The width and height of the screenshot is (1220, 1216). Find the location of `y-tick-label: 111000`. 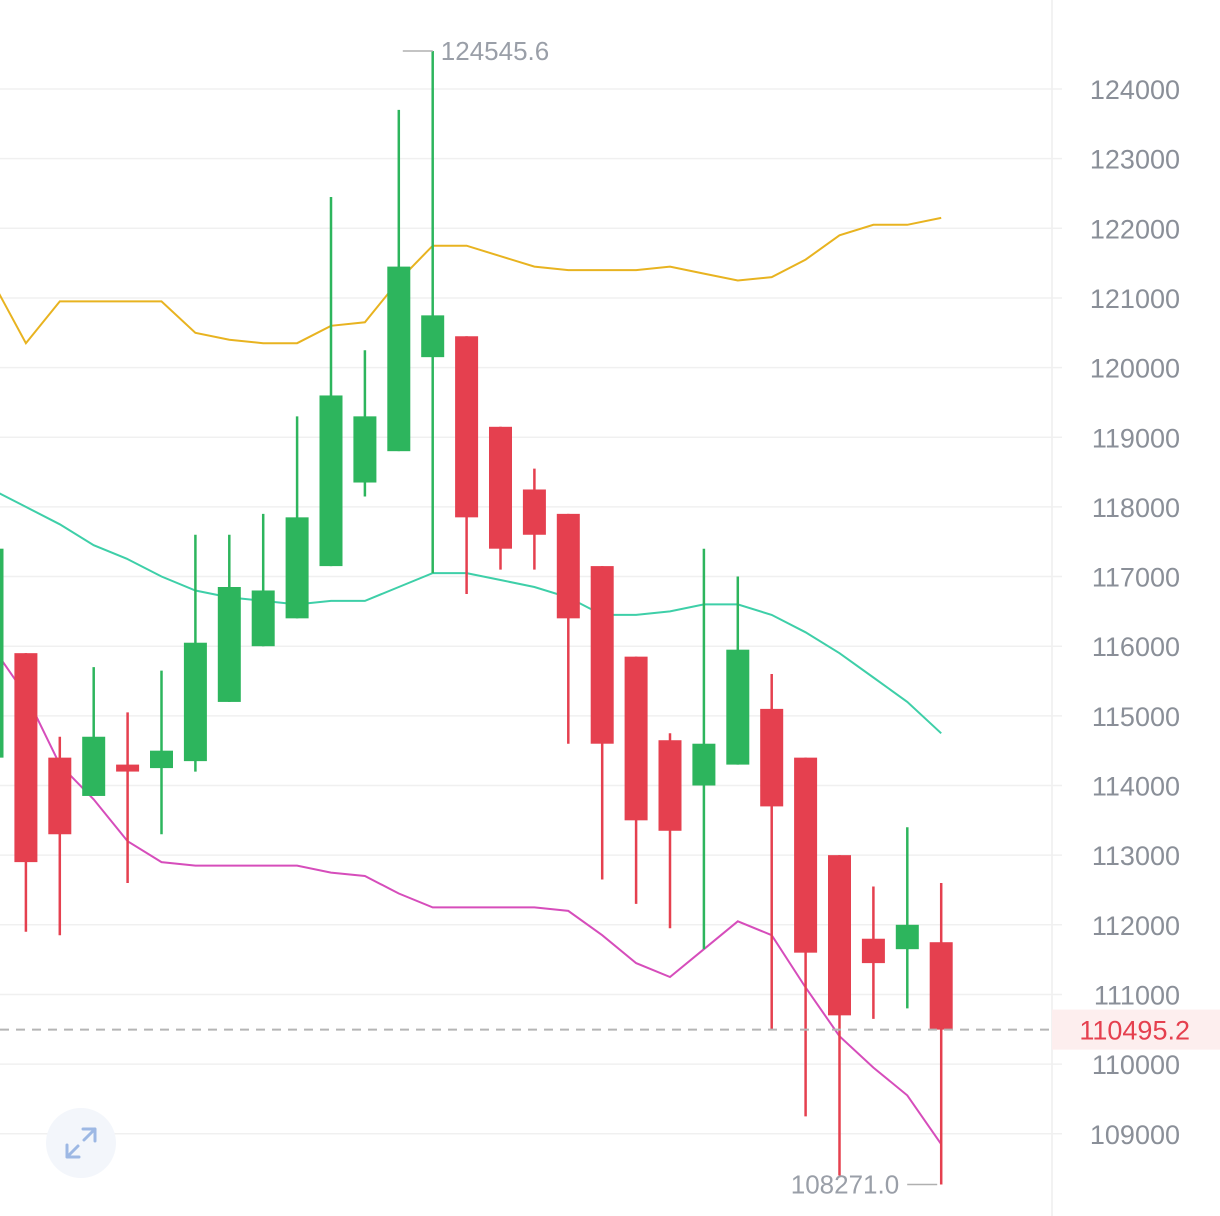

y-tick-label: 111000 is located at coordinates (1137, 995).